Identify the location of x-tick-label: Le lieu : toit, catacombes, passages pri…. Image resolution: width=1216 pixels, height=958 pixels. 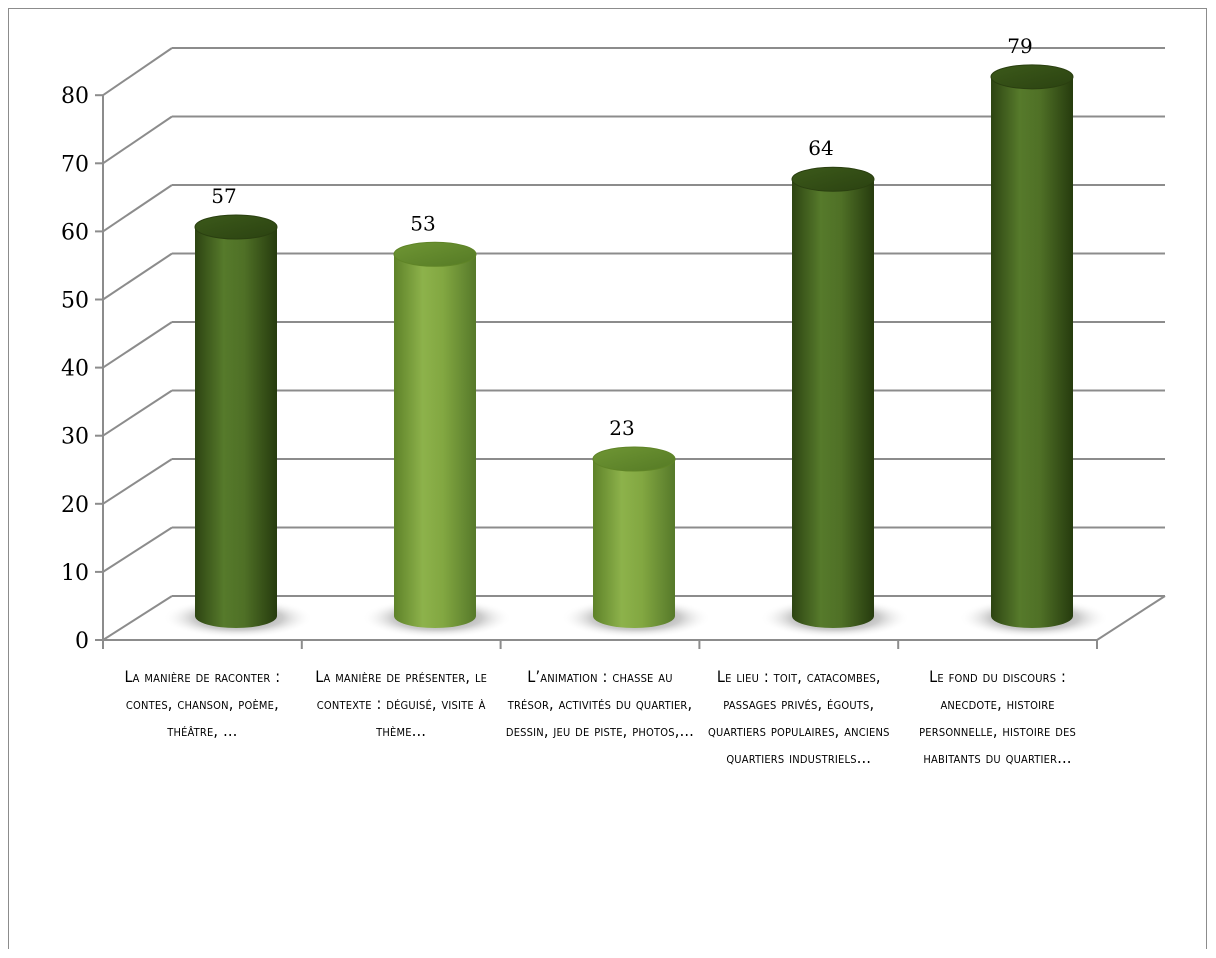
(799, 717).